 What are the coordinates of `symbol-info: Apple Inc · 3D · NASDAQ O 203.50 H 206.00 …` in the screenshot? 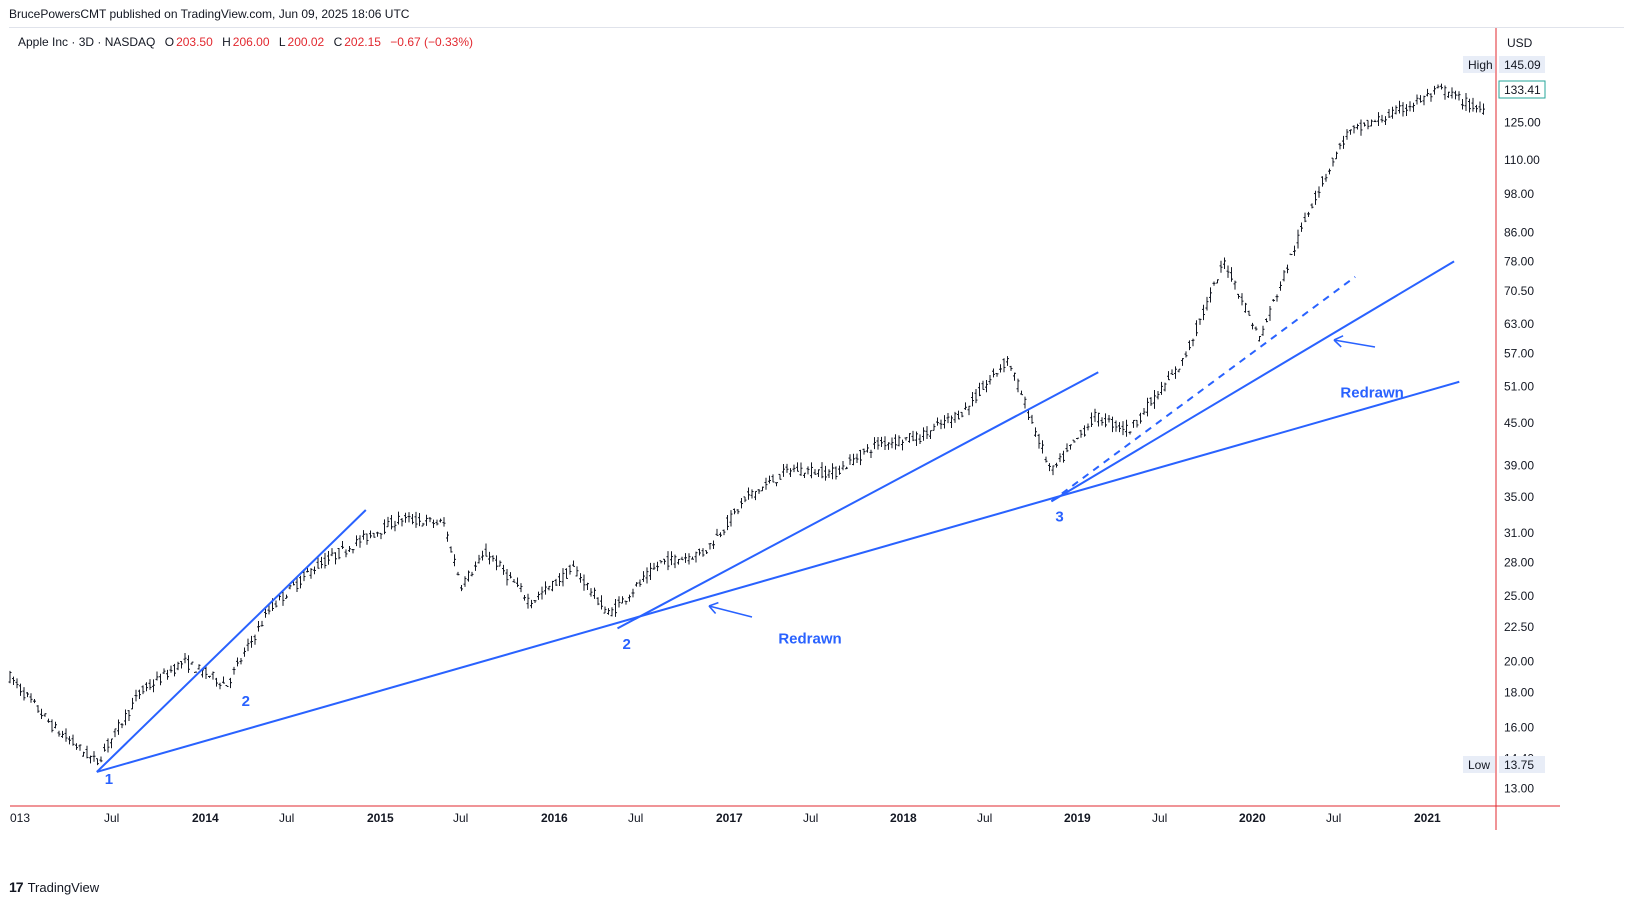 It's located at (245, 42).